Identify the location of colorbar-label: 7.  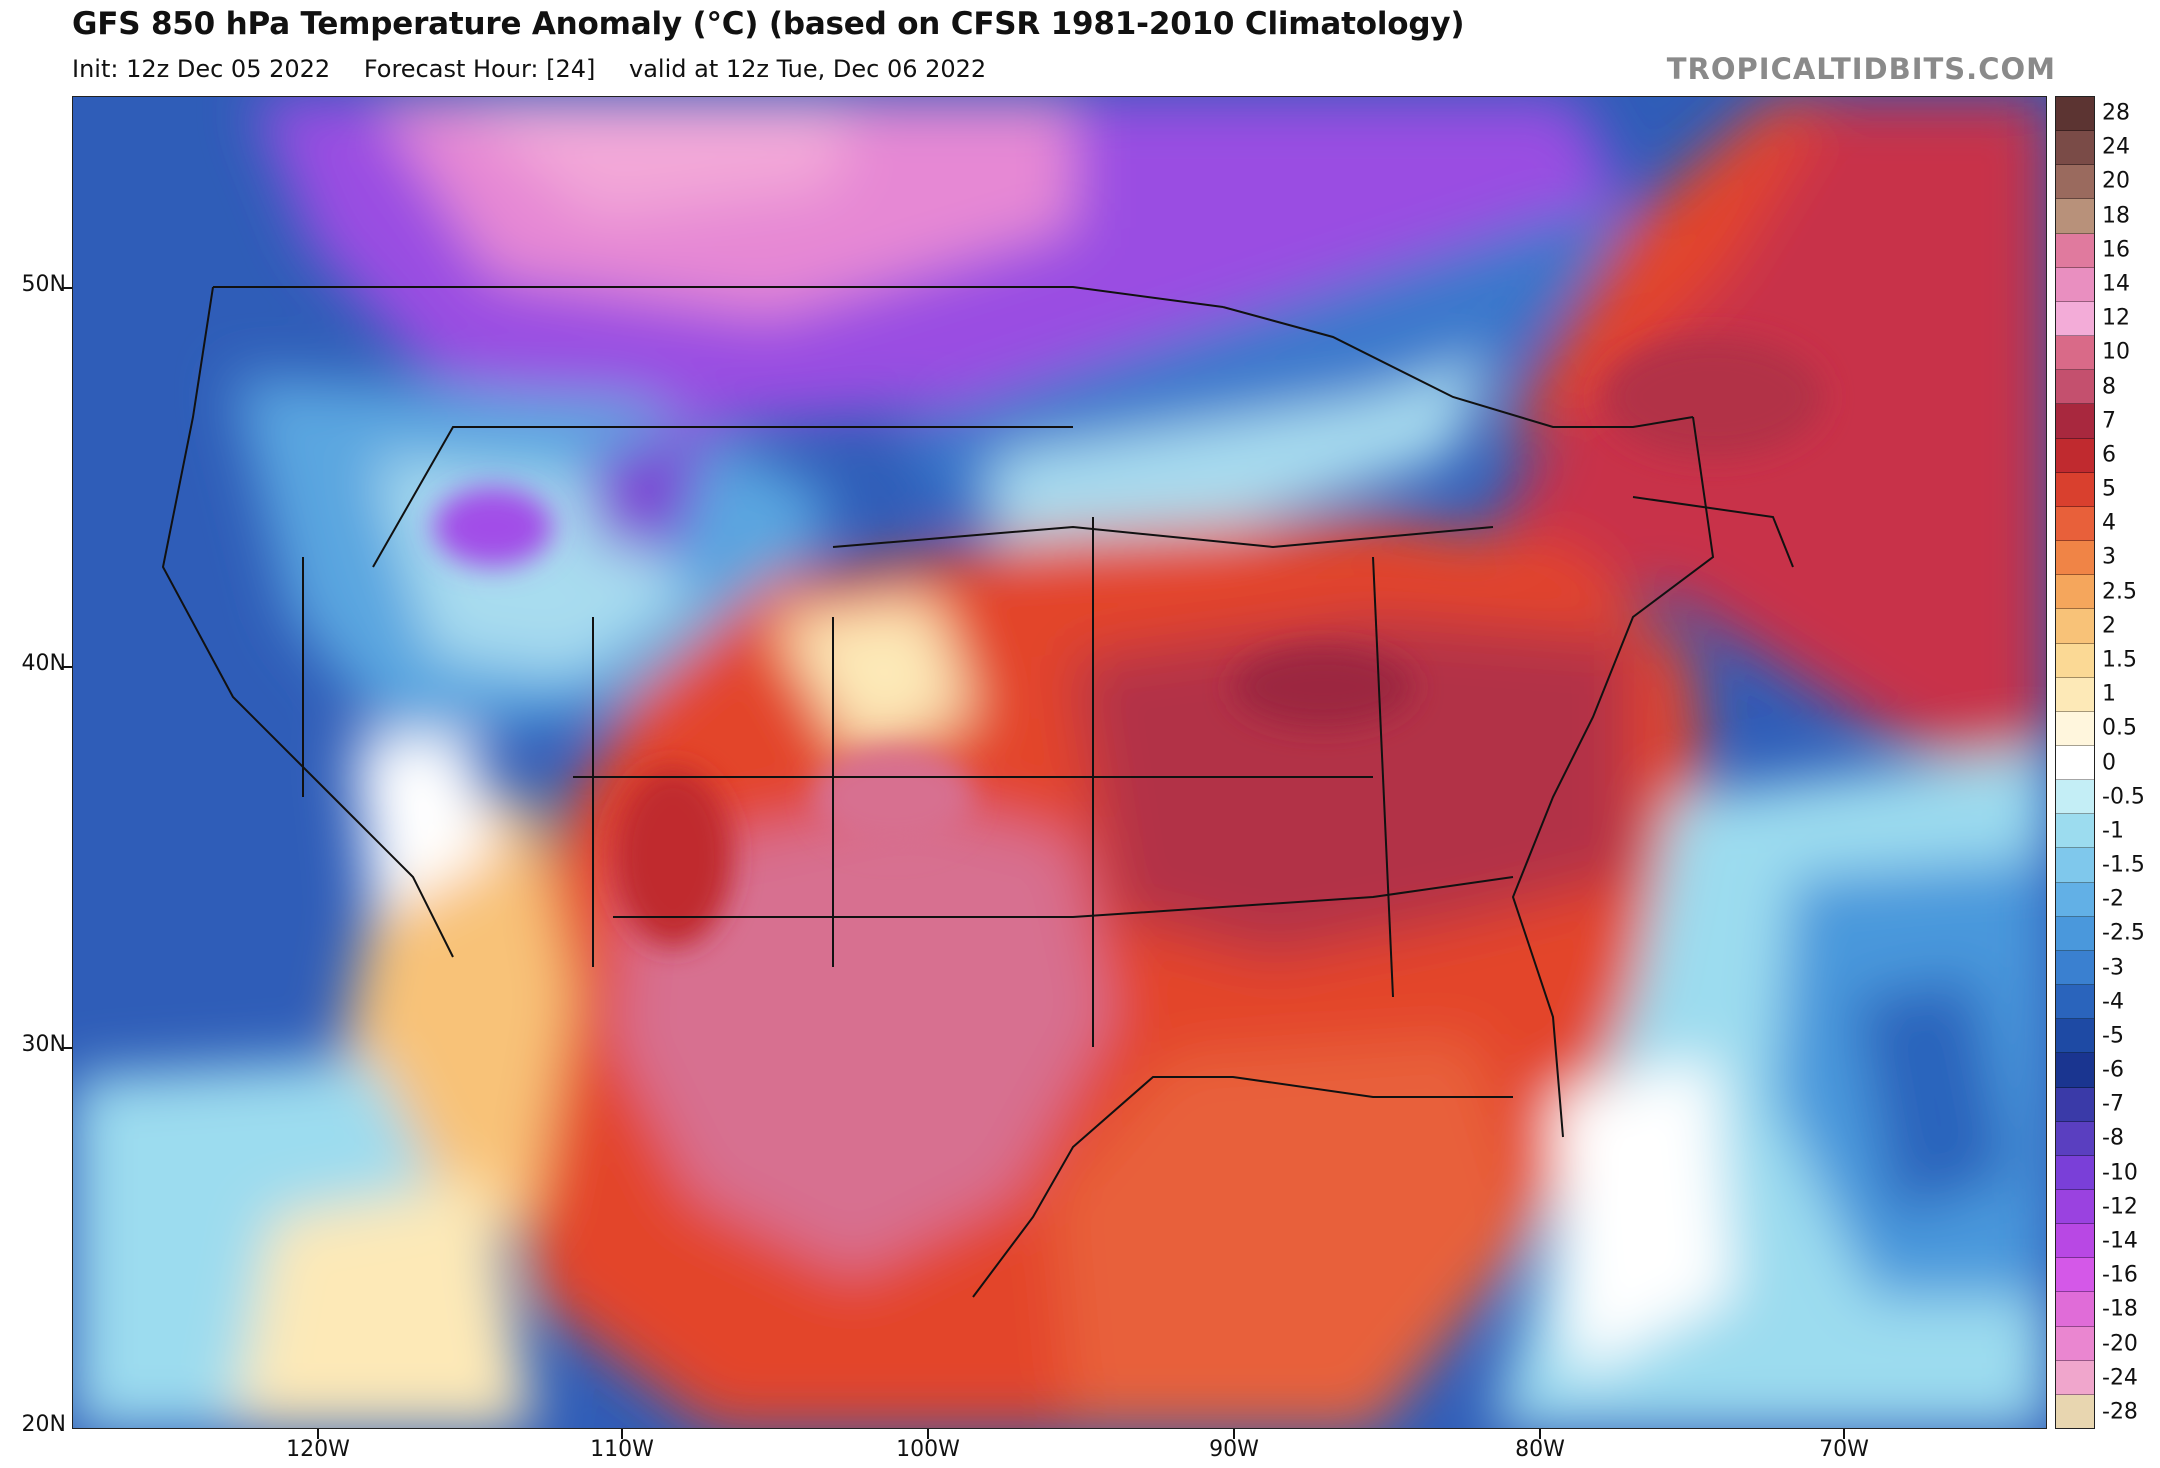
(2109, 421).